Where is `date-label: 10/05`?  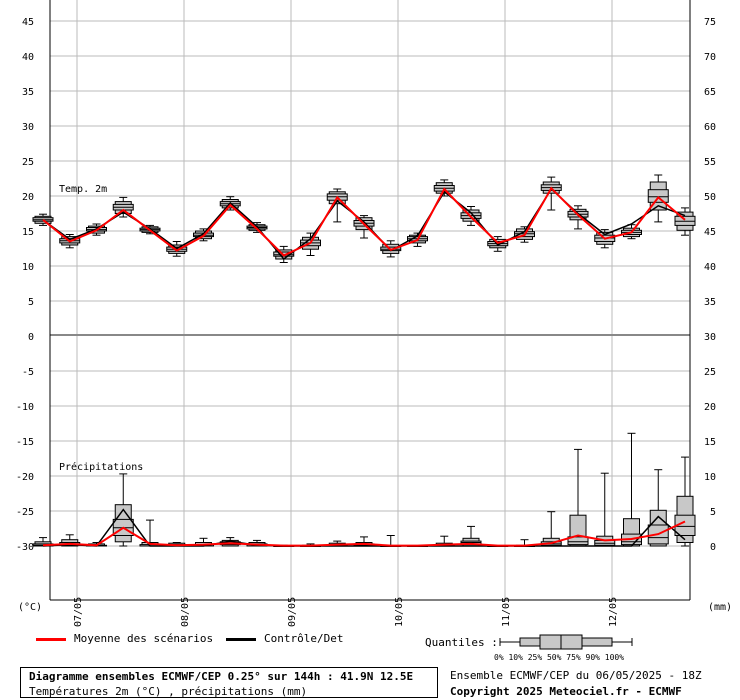
date-label: 10/05 is located at coordinates (399, 612).